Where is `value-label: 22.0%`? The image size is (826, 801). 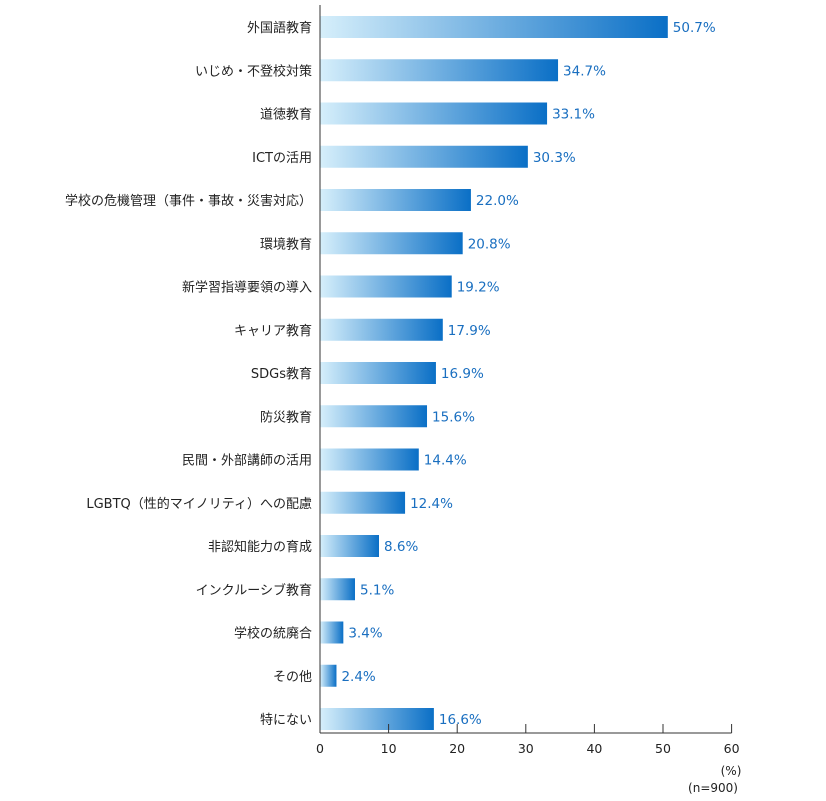
value-label: 22.0% is located at coordinates (497, 201).